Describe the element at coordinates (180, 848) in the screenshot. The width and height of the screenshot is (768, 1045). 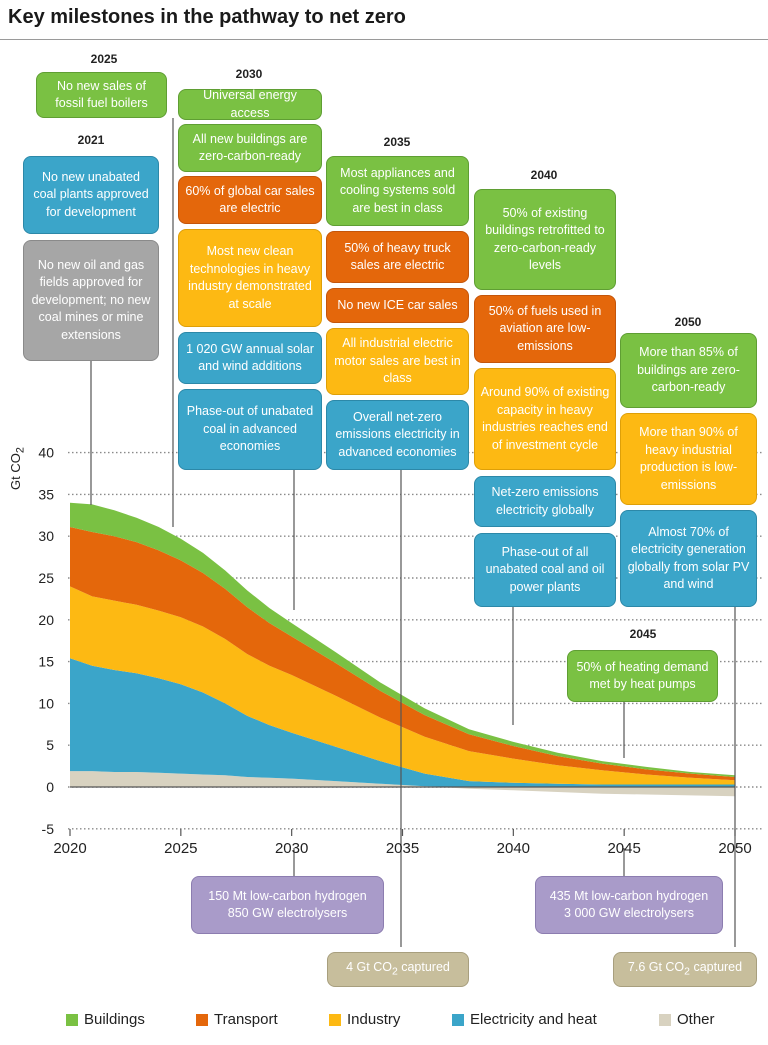
I see `x-tick-label-1: 2025` at that location.